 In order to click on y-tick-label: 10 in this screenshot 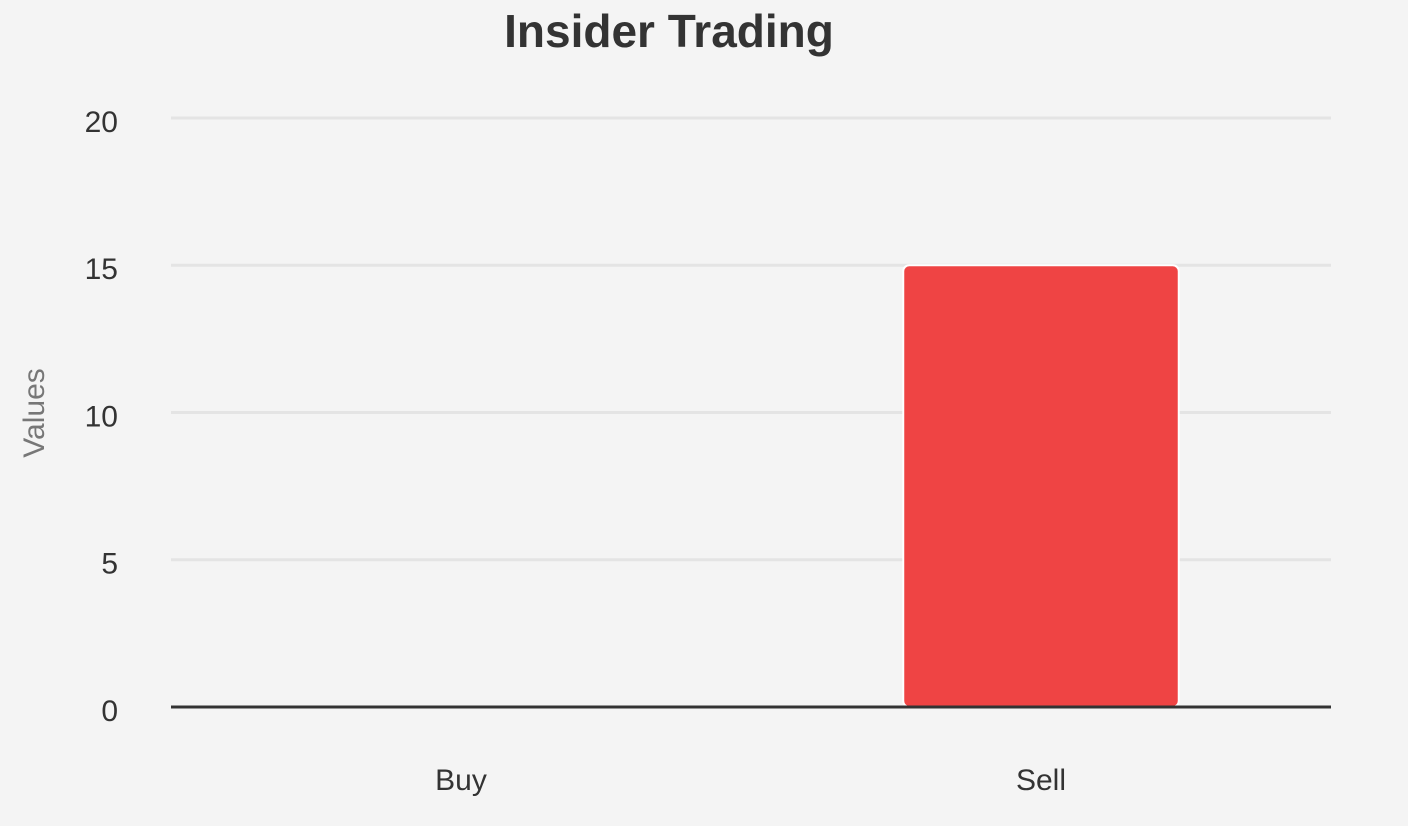, I will do `click(101, 416)`.